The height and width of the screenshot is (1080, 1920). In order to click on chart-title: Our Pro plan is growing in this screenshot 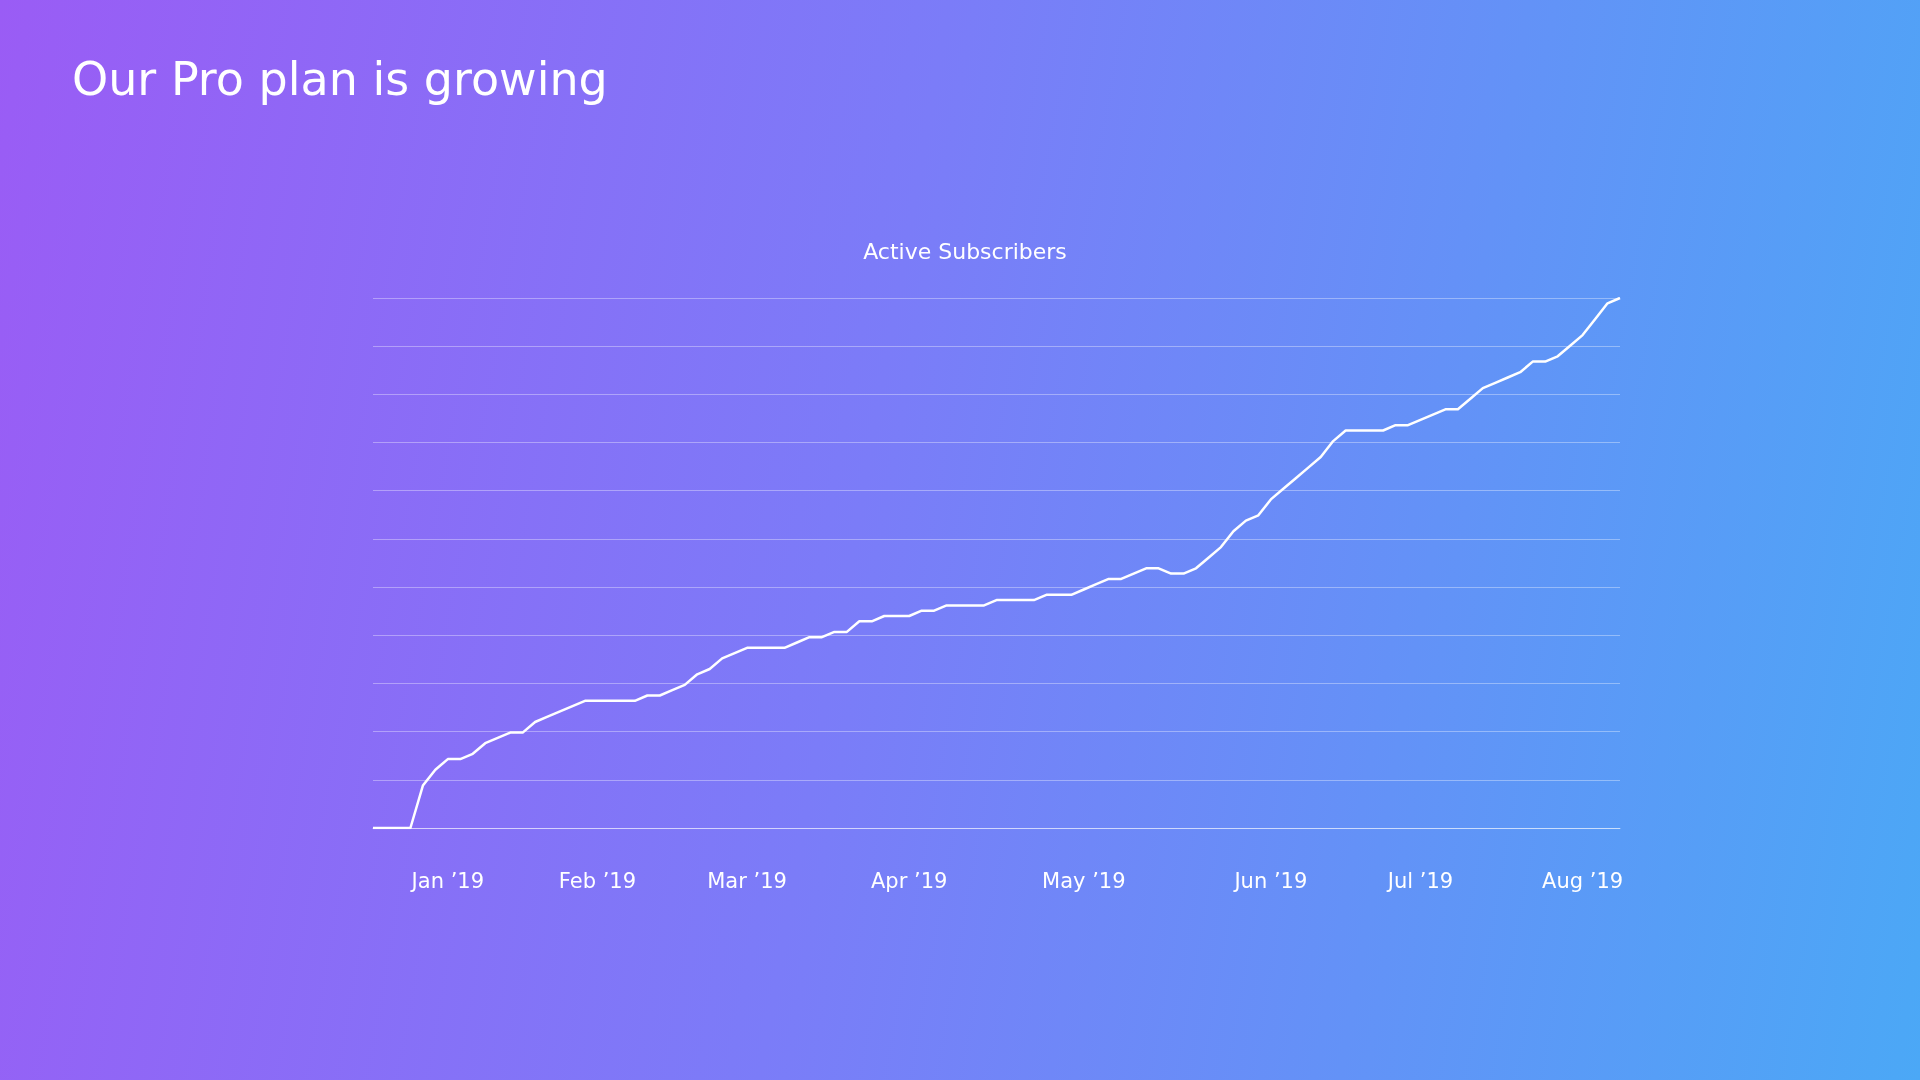, I will do `click(340, 79)`.